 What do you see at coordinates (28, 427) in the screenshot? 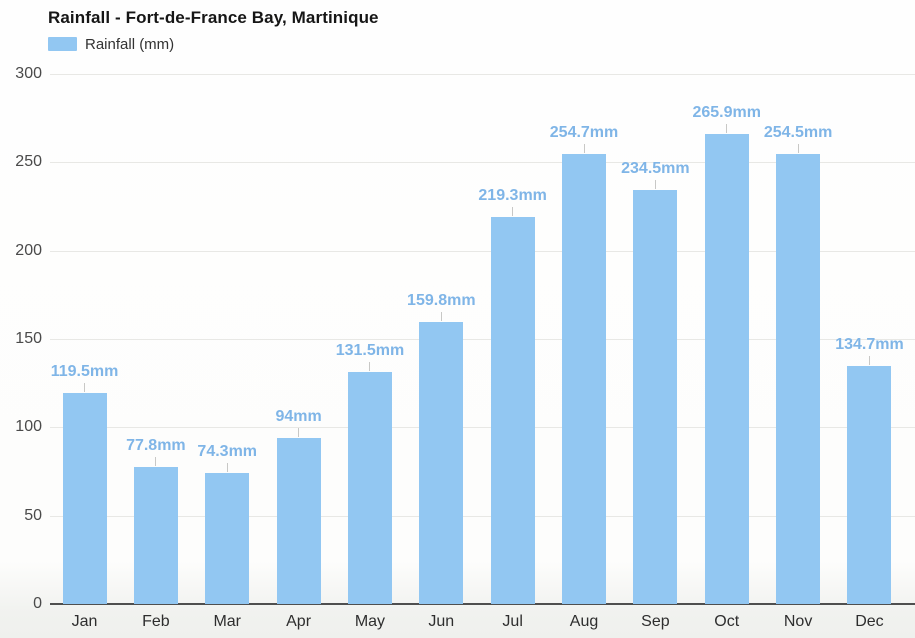
I see `y-axis-label-100: 100` at bounding box center [28, 427].